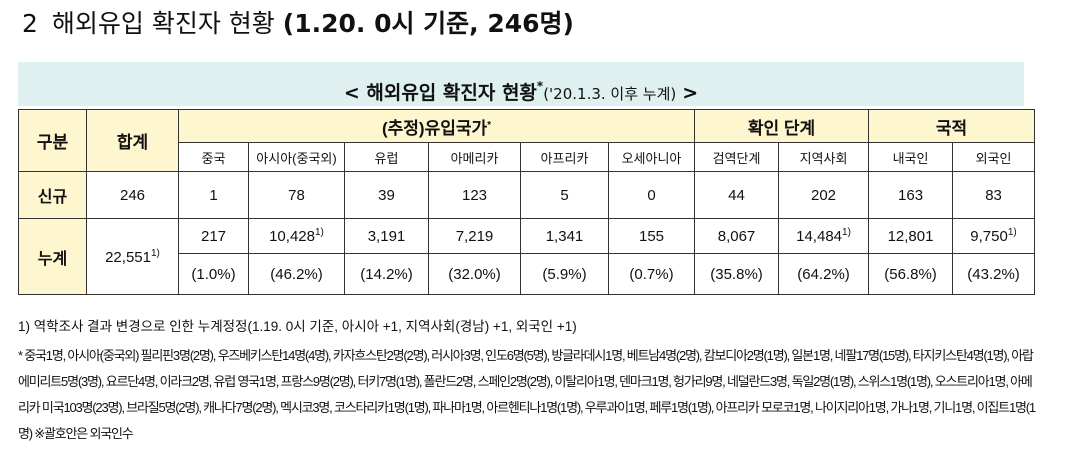  What do you see at coordinates (128, 257) in the screenshot?
I see `acc-total-value: 22,551` at bounding box center [128, 257].